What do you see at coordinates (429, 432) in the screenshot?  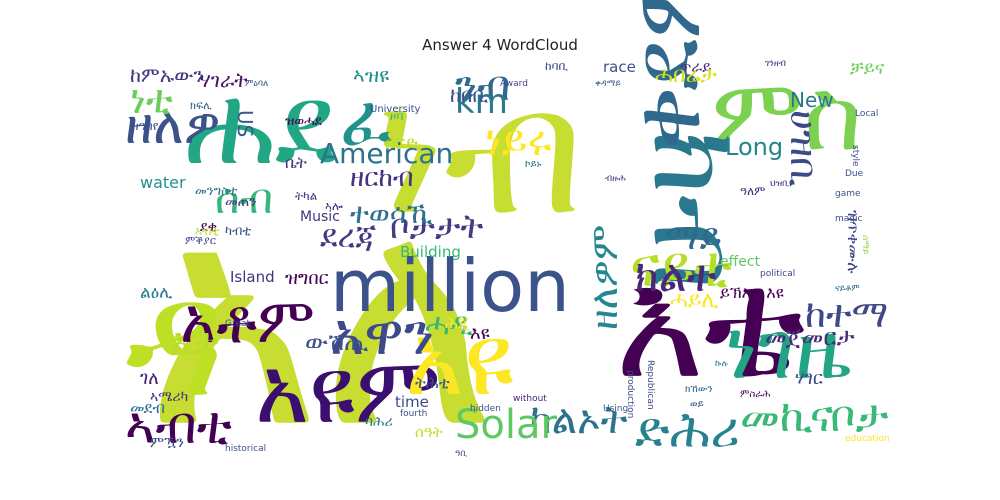 I see `word-62: ሰዓት` at bounding box center [429, 432].